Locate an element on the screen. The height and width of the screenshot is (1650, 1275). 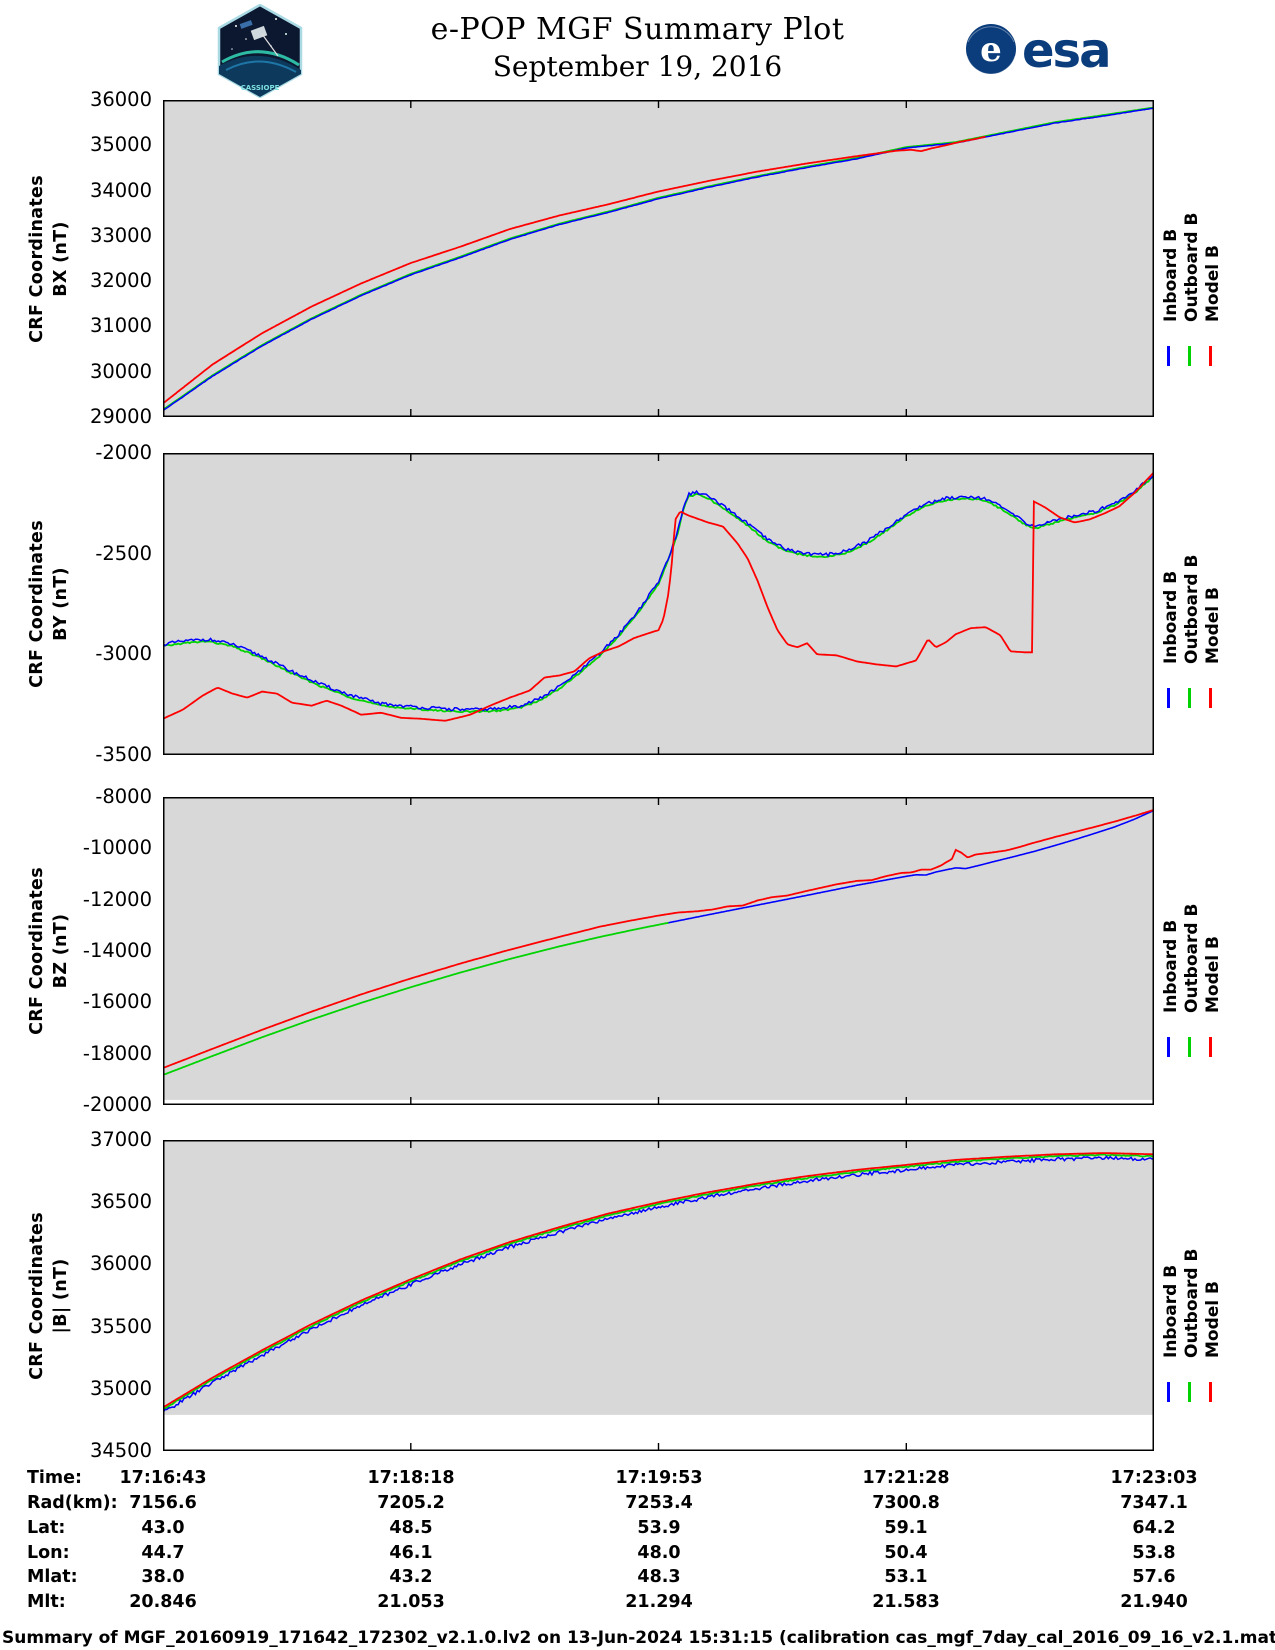
panel-bmag-y-axis-label: CRF Coordinates is located at coordinates (37, 1296).